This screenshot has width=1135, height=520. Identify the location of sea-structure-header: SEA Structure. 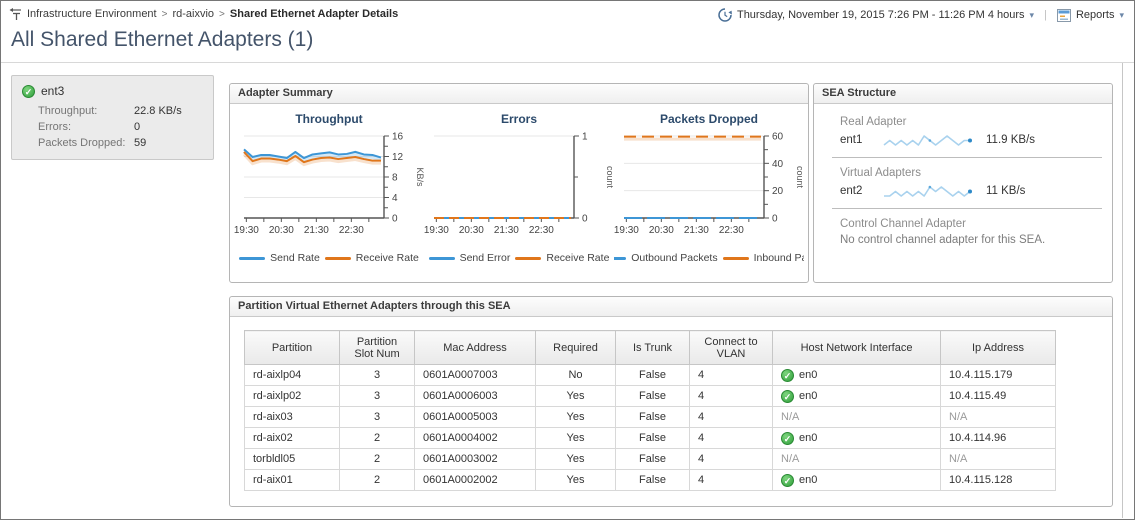
(963, 94).